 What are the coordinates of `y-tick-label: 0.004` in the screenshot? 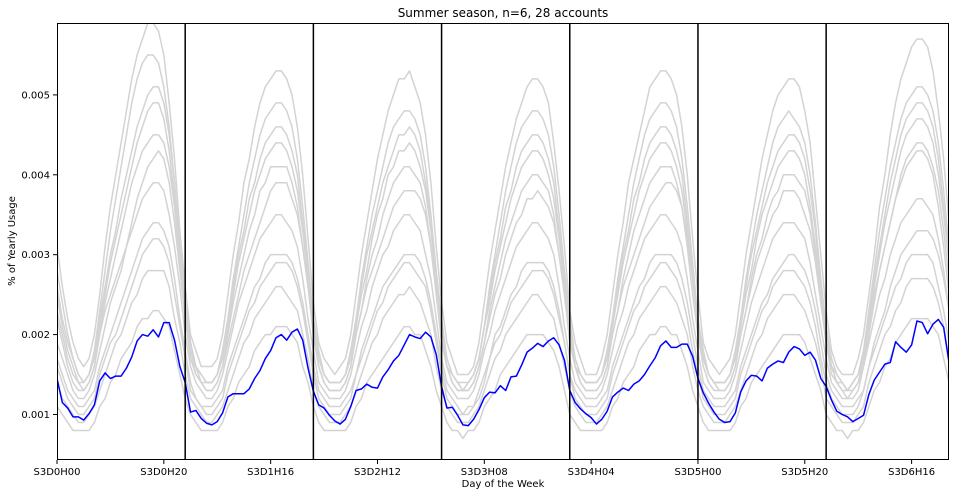 It's located at (35, 175).